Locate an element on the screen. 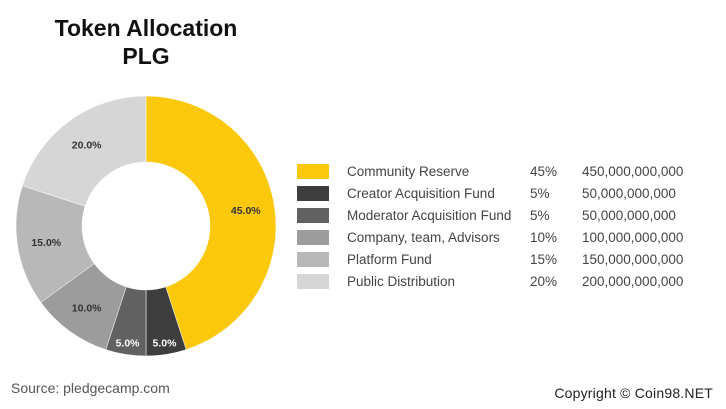  legend-percent: 20% is located at coordinates (544, 281).